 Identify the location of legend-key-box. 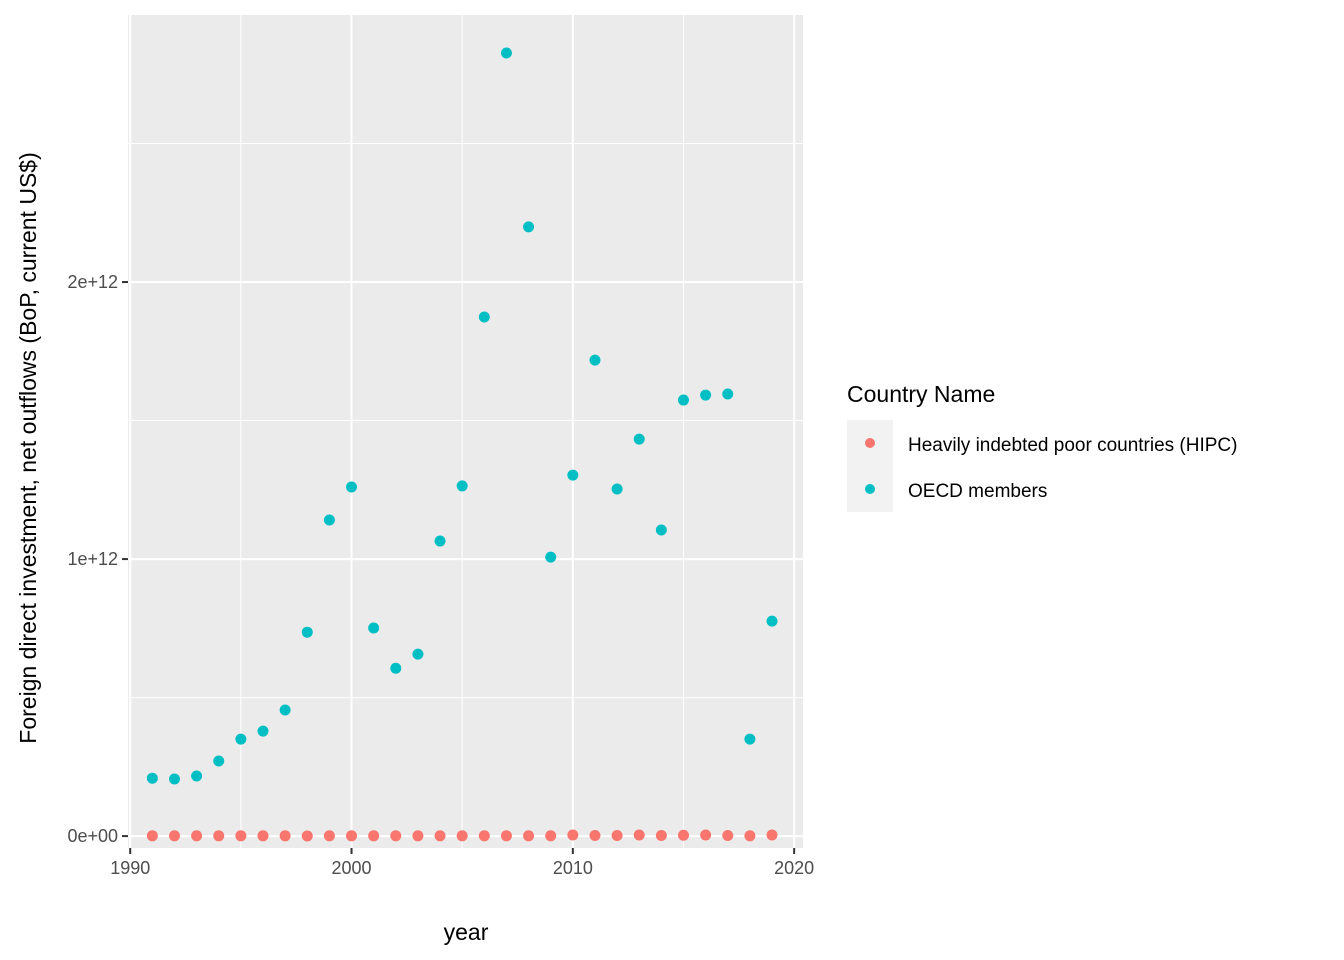
(870, 466).